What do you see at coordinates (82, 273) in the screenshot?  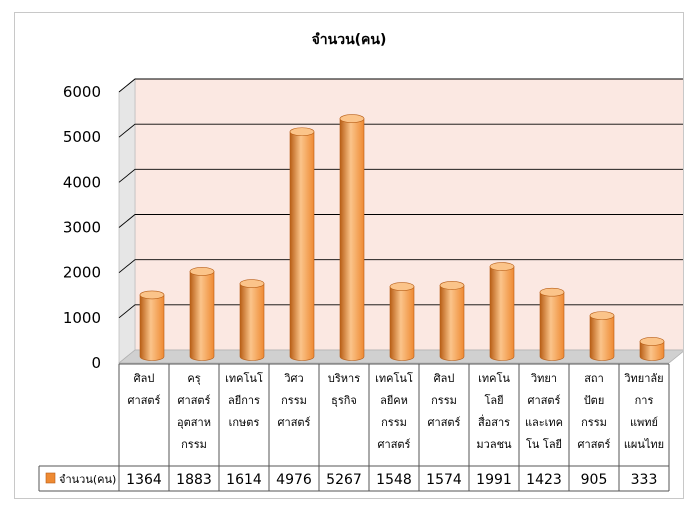 I see `y-tick-label: 2000` at bounding box center [82, 273].